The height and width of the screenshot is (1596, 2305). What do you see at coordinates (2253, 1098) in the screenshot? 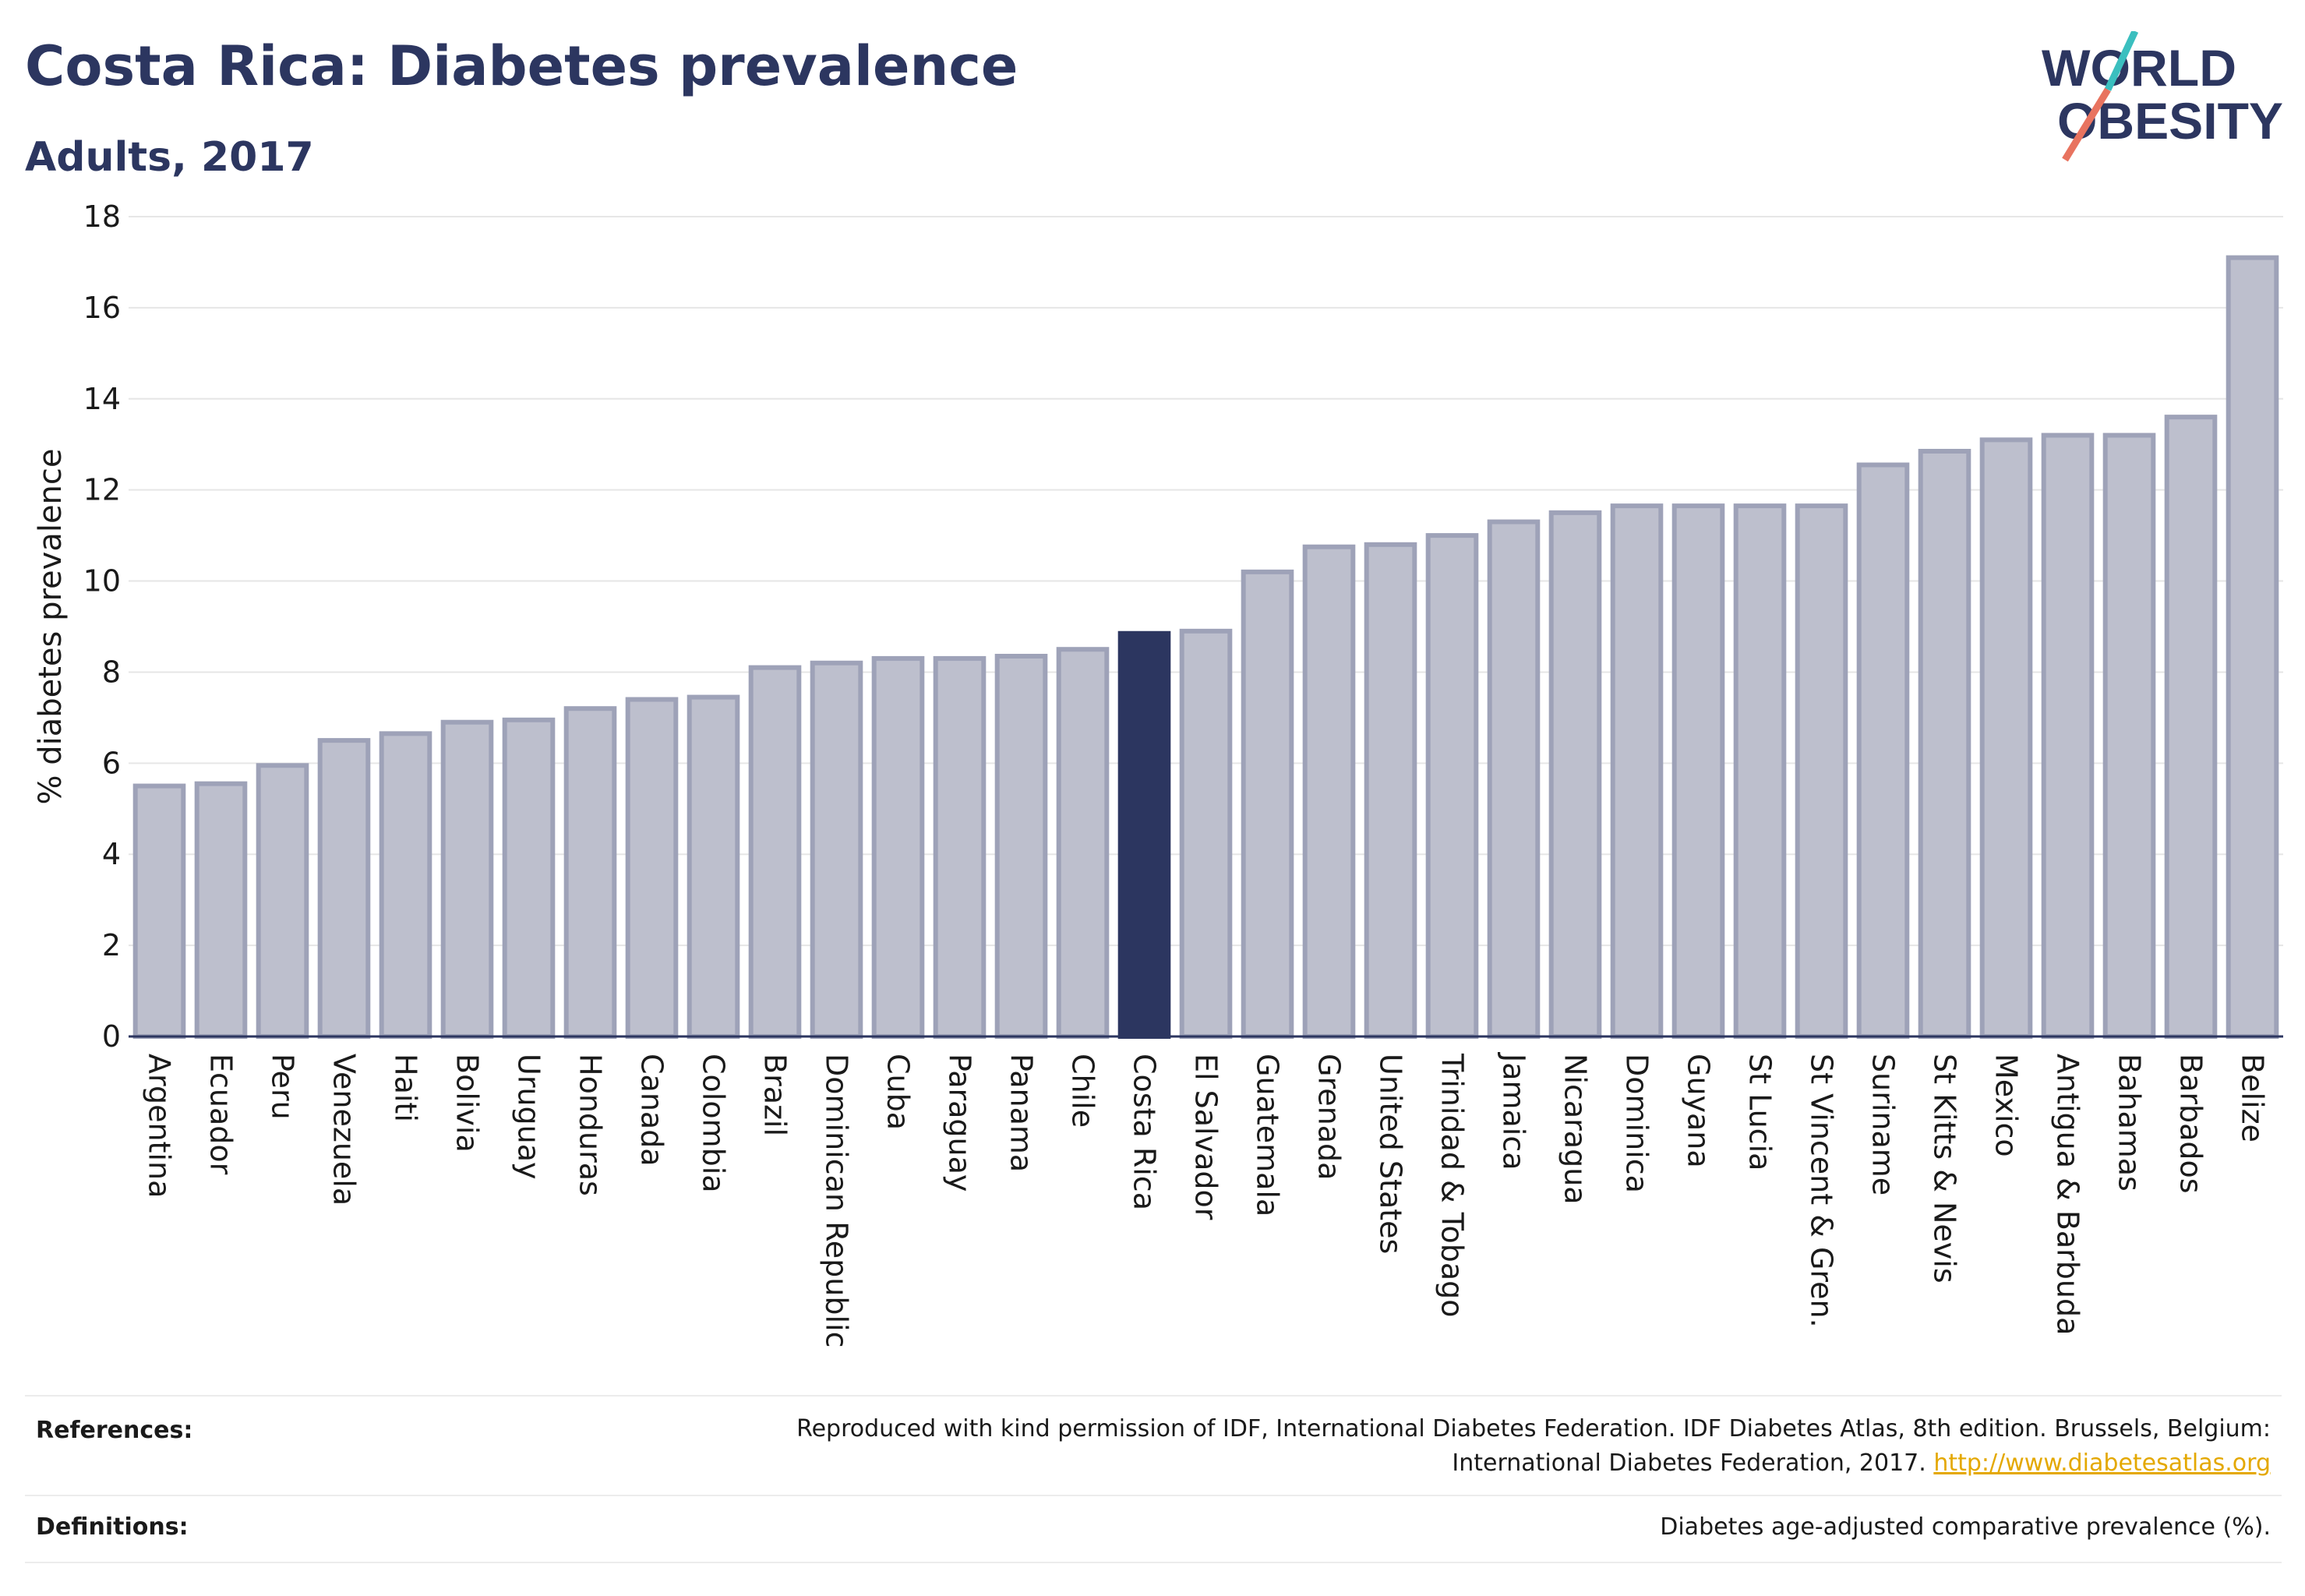
I see `x-tick-label: Belize` at bounding box center [2253, 1098].